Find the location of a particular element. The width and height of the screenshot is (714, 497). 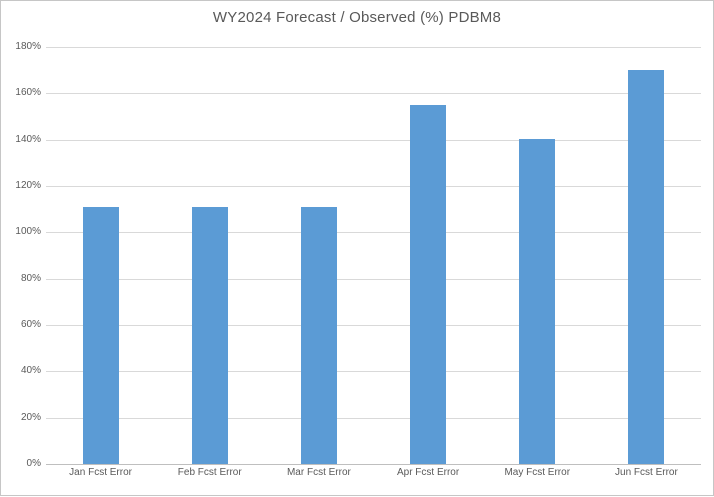

bar-jan-fcst-error is located at coordinates (100, 335).